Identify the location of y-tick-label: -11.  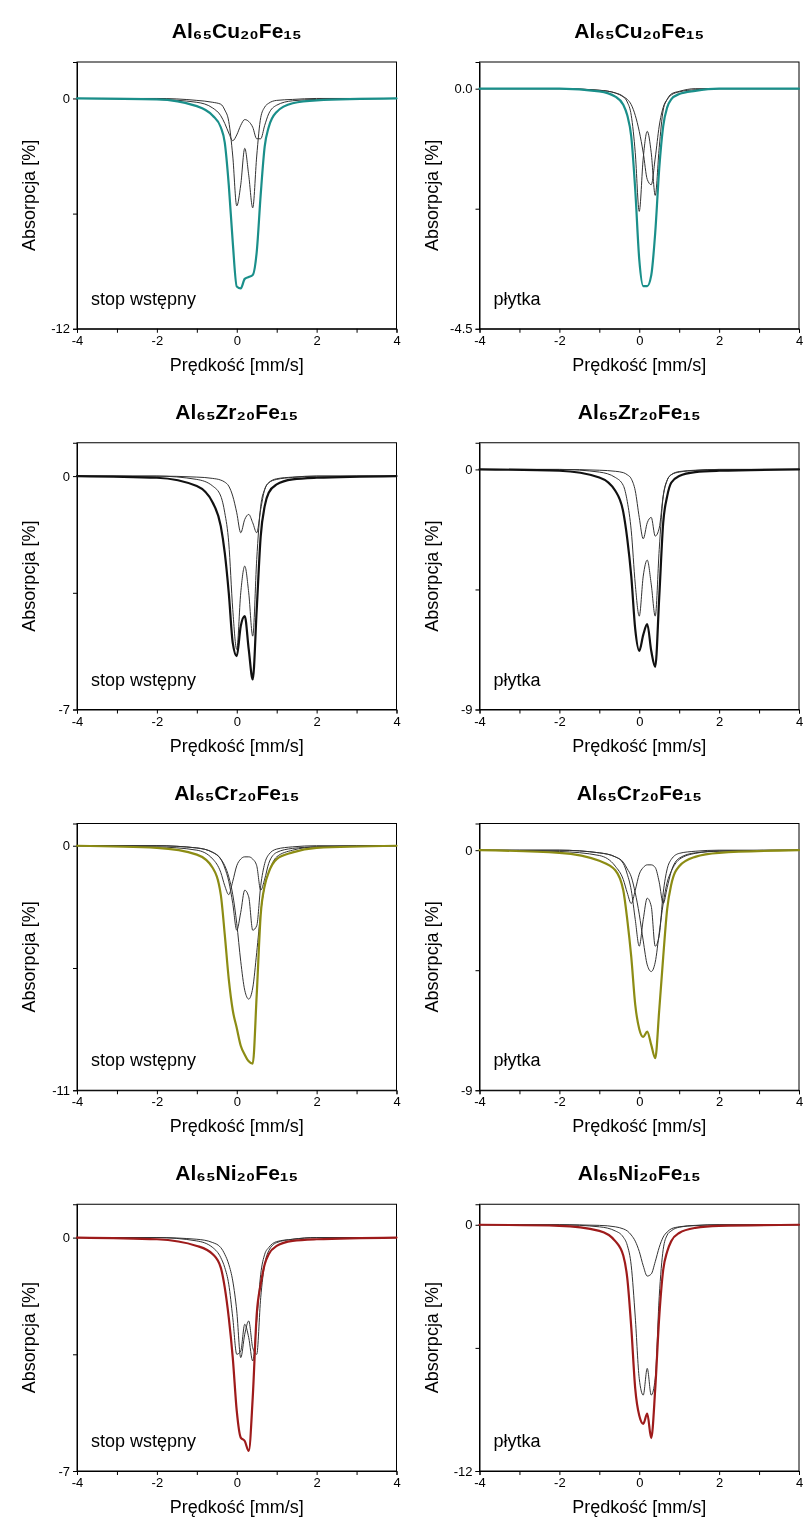
(61, 1090).